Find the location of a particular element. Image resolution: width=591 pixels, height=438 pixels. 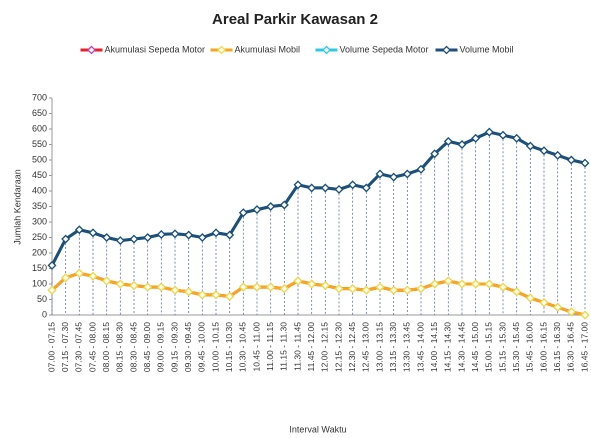

series-line is located at coordinates (318, 294).